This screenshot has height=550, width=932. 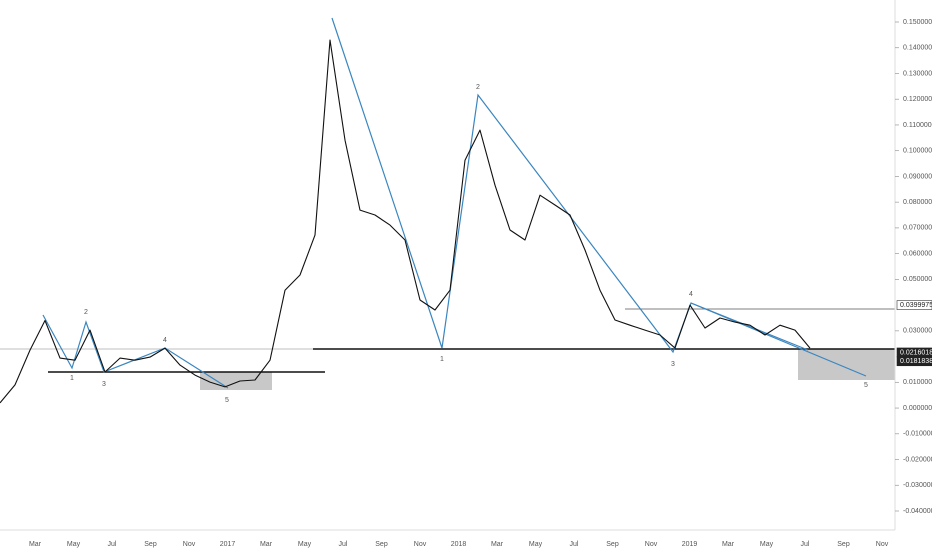 What do you see at coordinates (690, 544) in the screenshot?
I see `x-tick-label: 2019` at bounding box center [690, 544].